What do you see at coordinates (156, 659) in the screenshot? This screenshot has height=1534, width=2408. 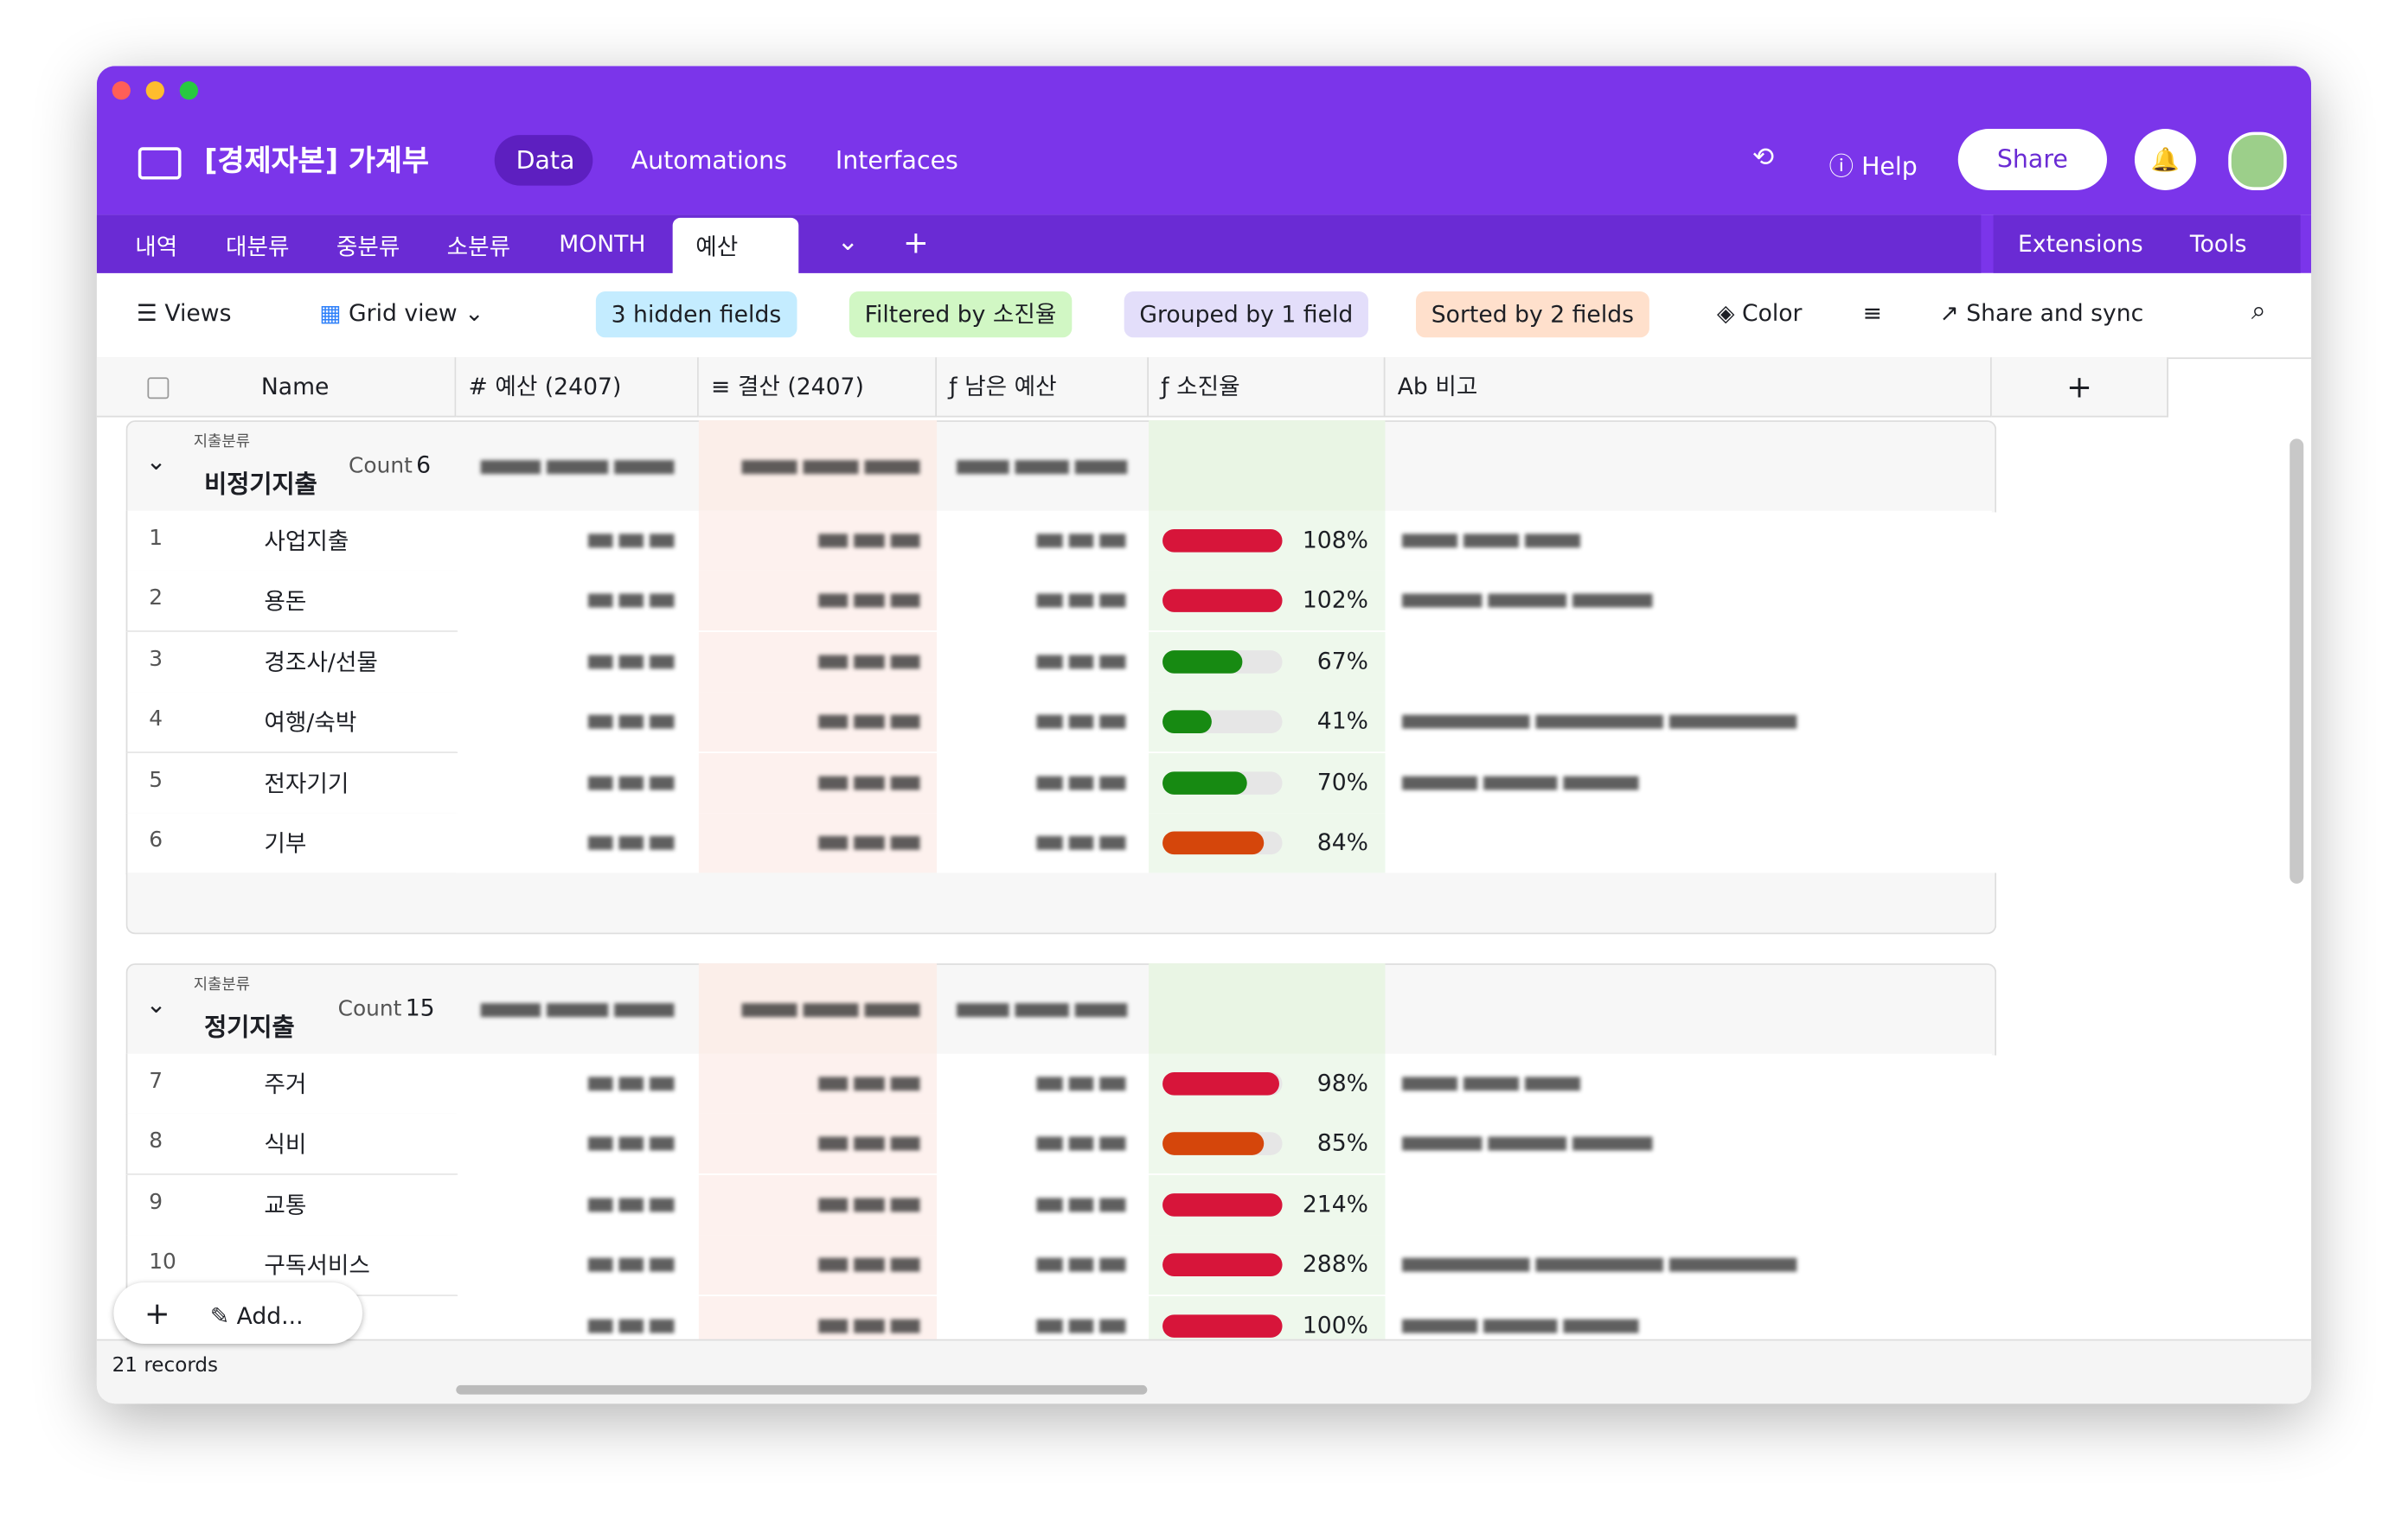 I see `row-index: 3` at bounding box center [156, 659].